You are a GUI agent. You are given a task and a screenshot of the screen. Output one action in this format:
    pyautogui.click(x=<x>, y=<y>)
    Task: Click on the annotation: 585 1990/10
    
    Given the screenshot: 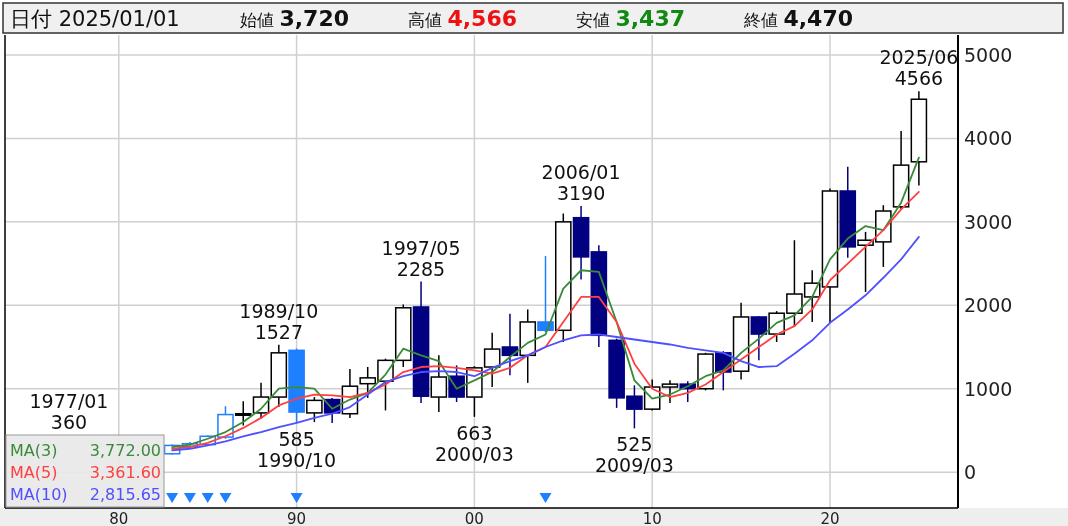 What is the action you would take?
    pyautogui.click(x=297, y=450)
    